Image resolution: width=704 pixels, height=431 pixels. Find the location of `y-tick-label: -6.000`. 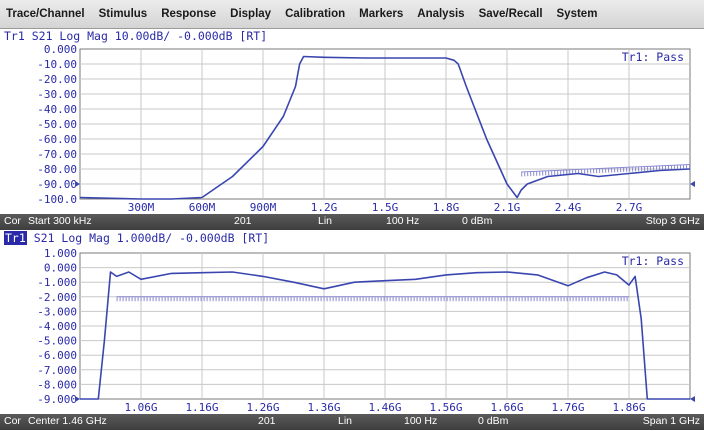

y-tick-label: -6.000 is located at coordinates (57, 355).